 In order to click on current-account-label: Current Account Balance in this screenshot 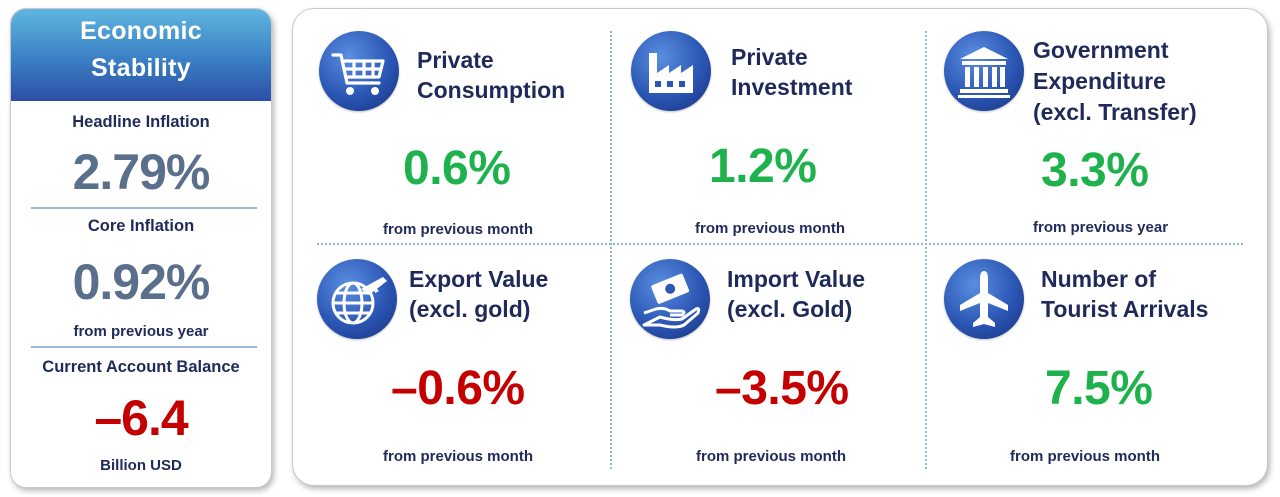, I will do `click(141, 367)`.